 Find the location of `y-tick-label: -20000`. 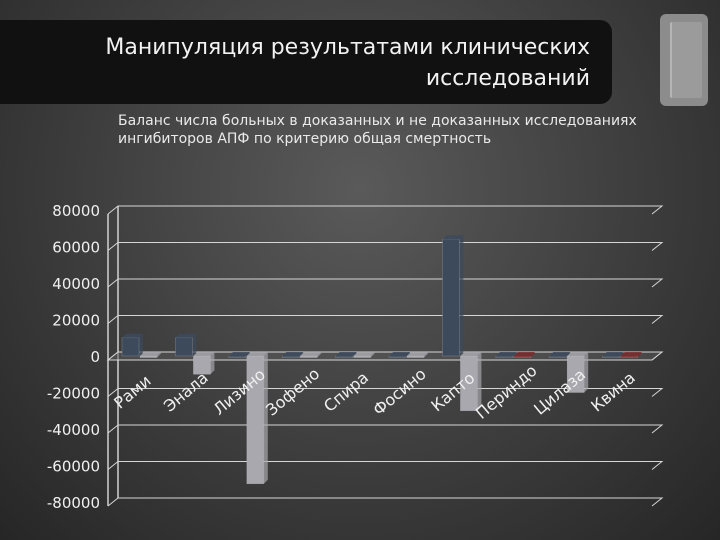

y-tick-label: -20000 is located at coordinates (73, 394).